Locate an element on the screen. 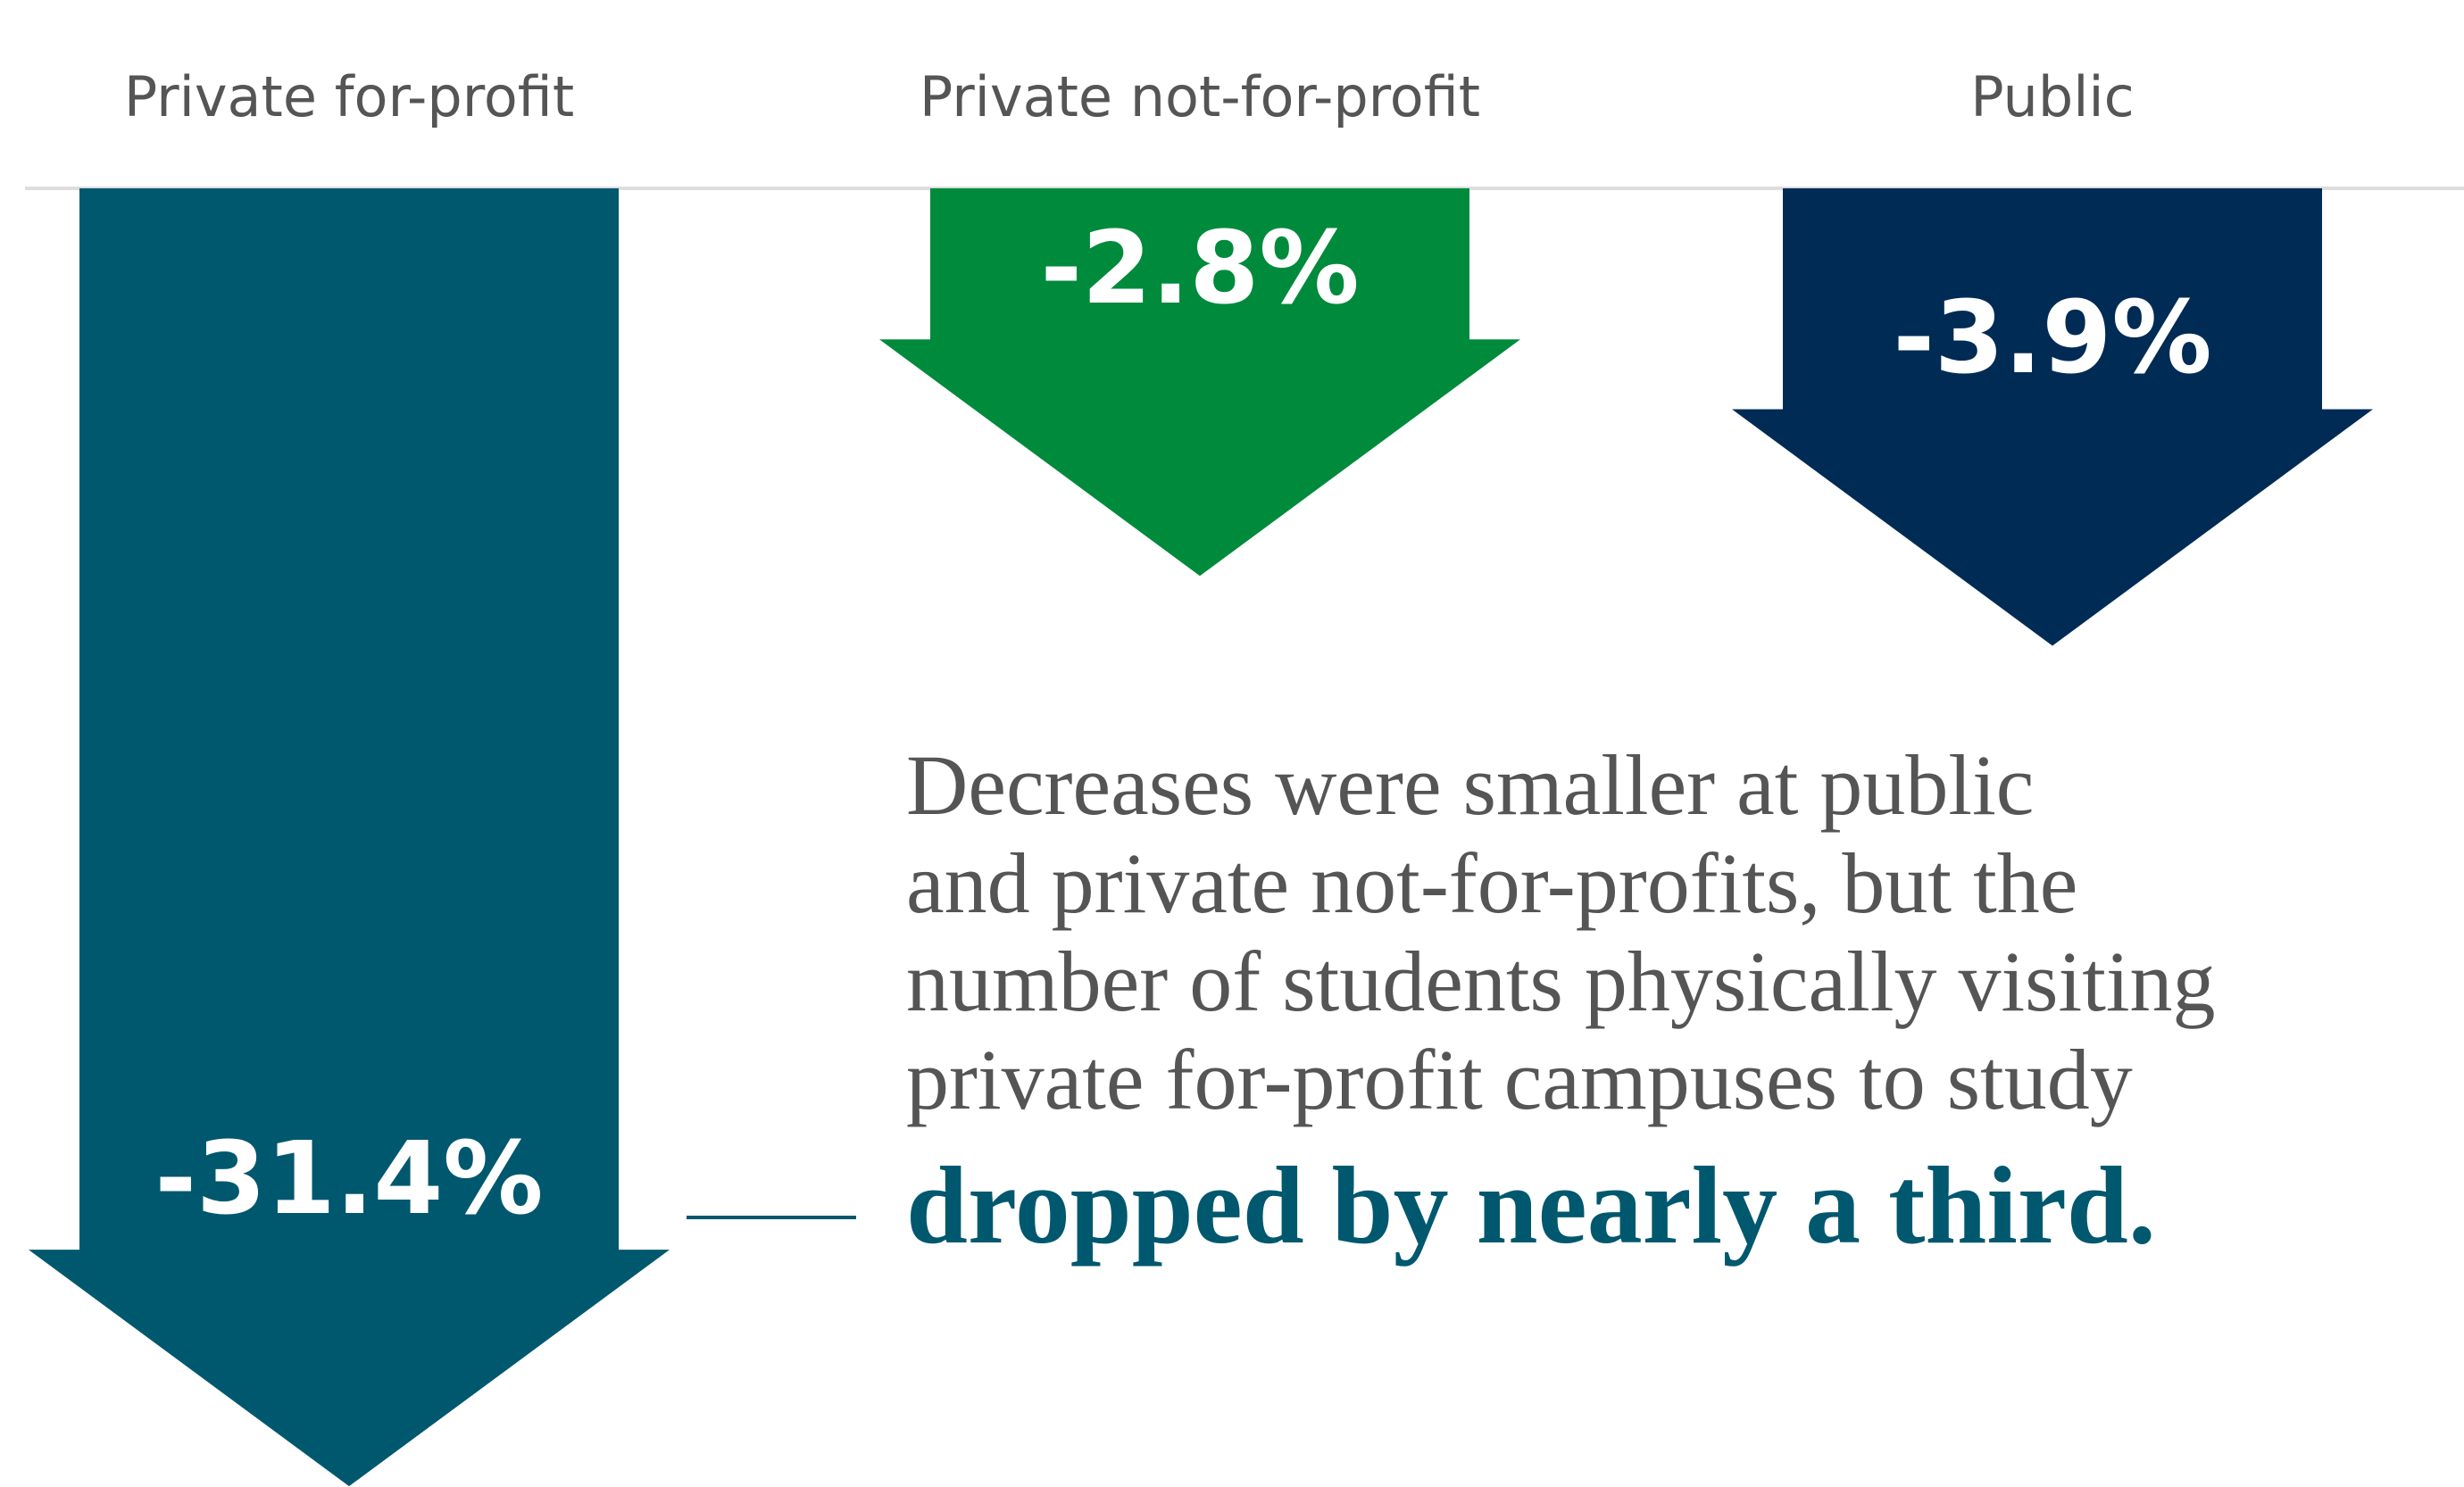 Image resolution: width=2464 pixels, height=1487 pixels. value-label: -3.9% is located at coordinates (2052, 338).